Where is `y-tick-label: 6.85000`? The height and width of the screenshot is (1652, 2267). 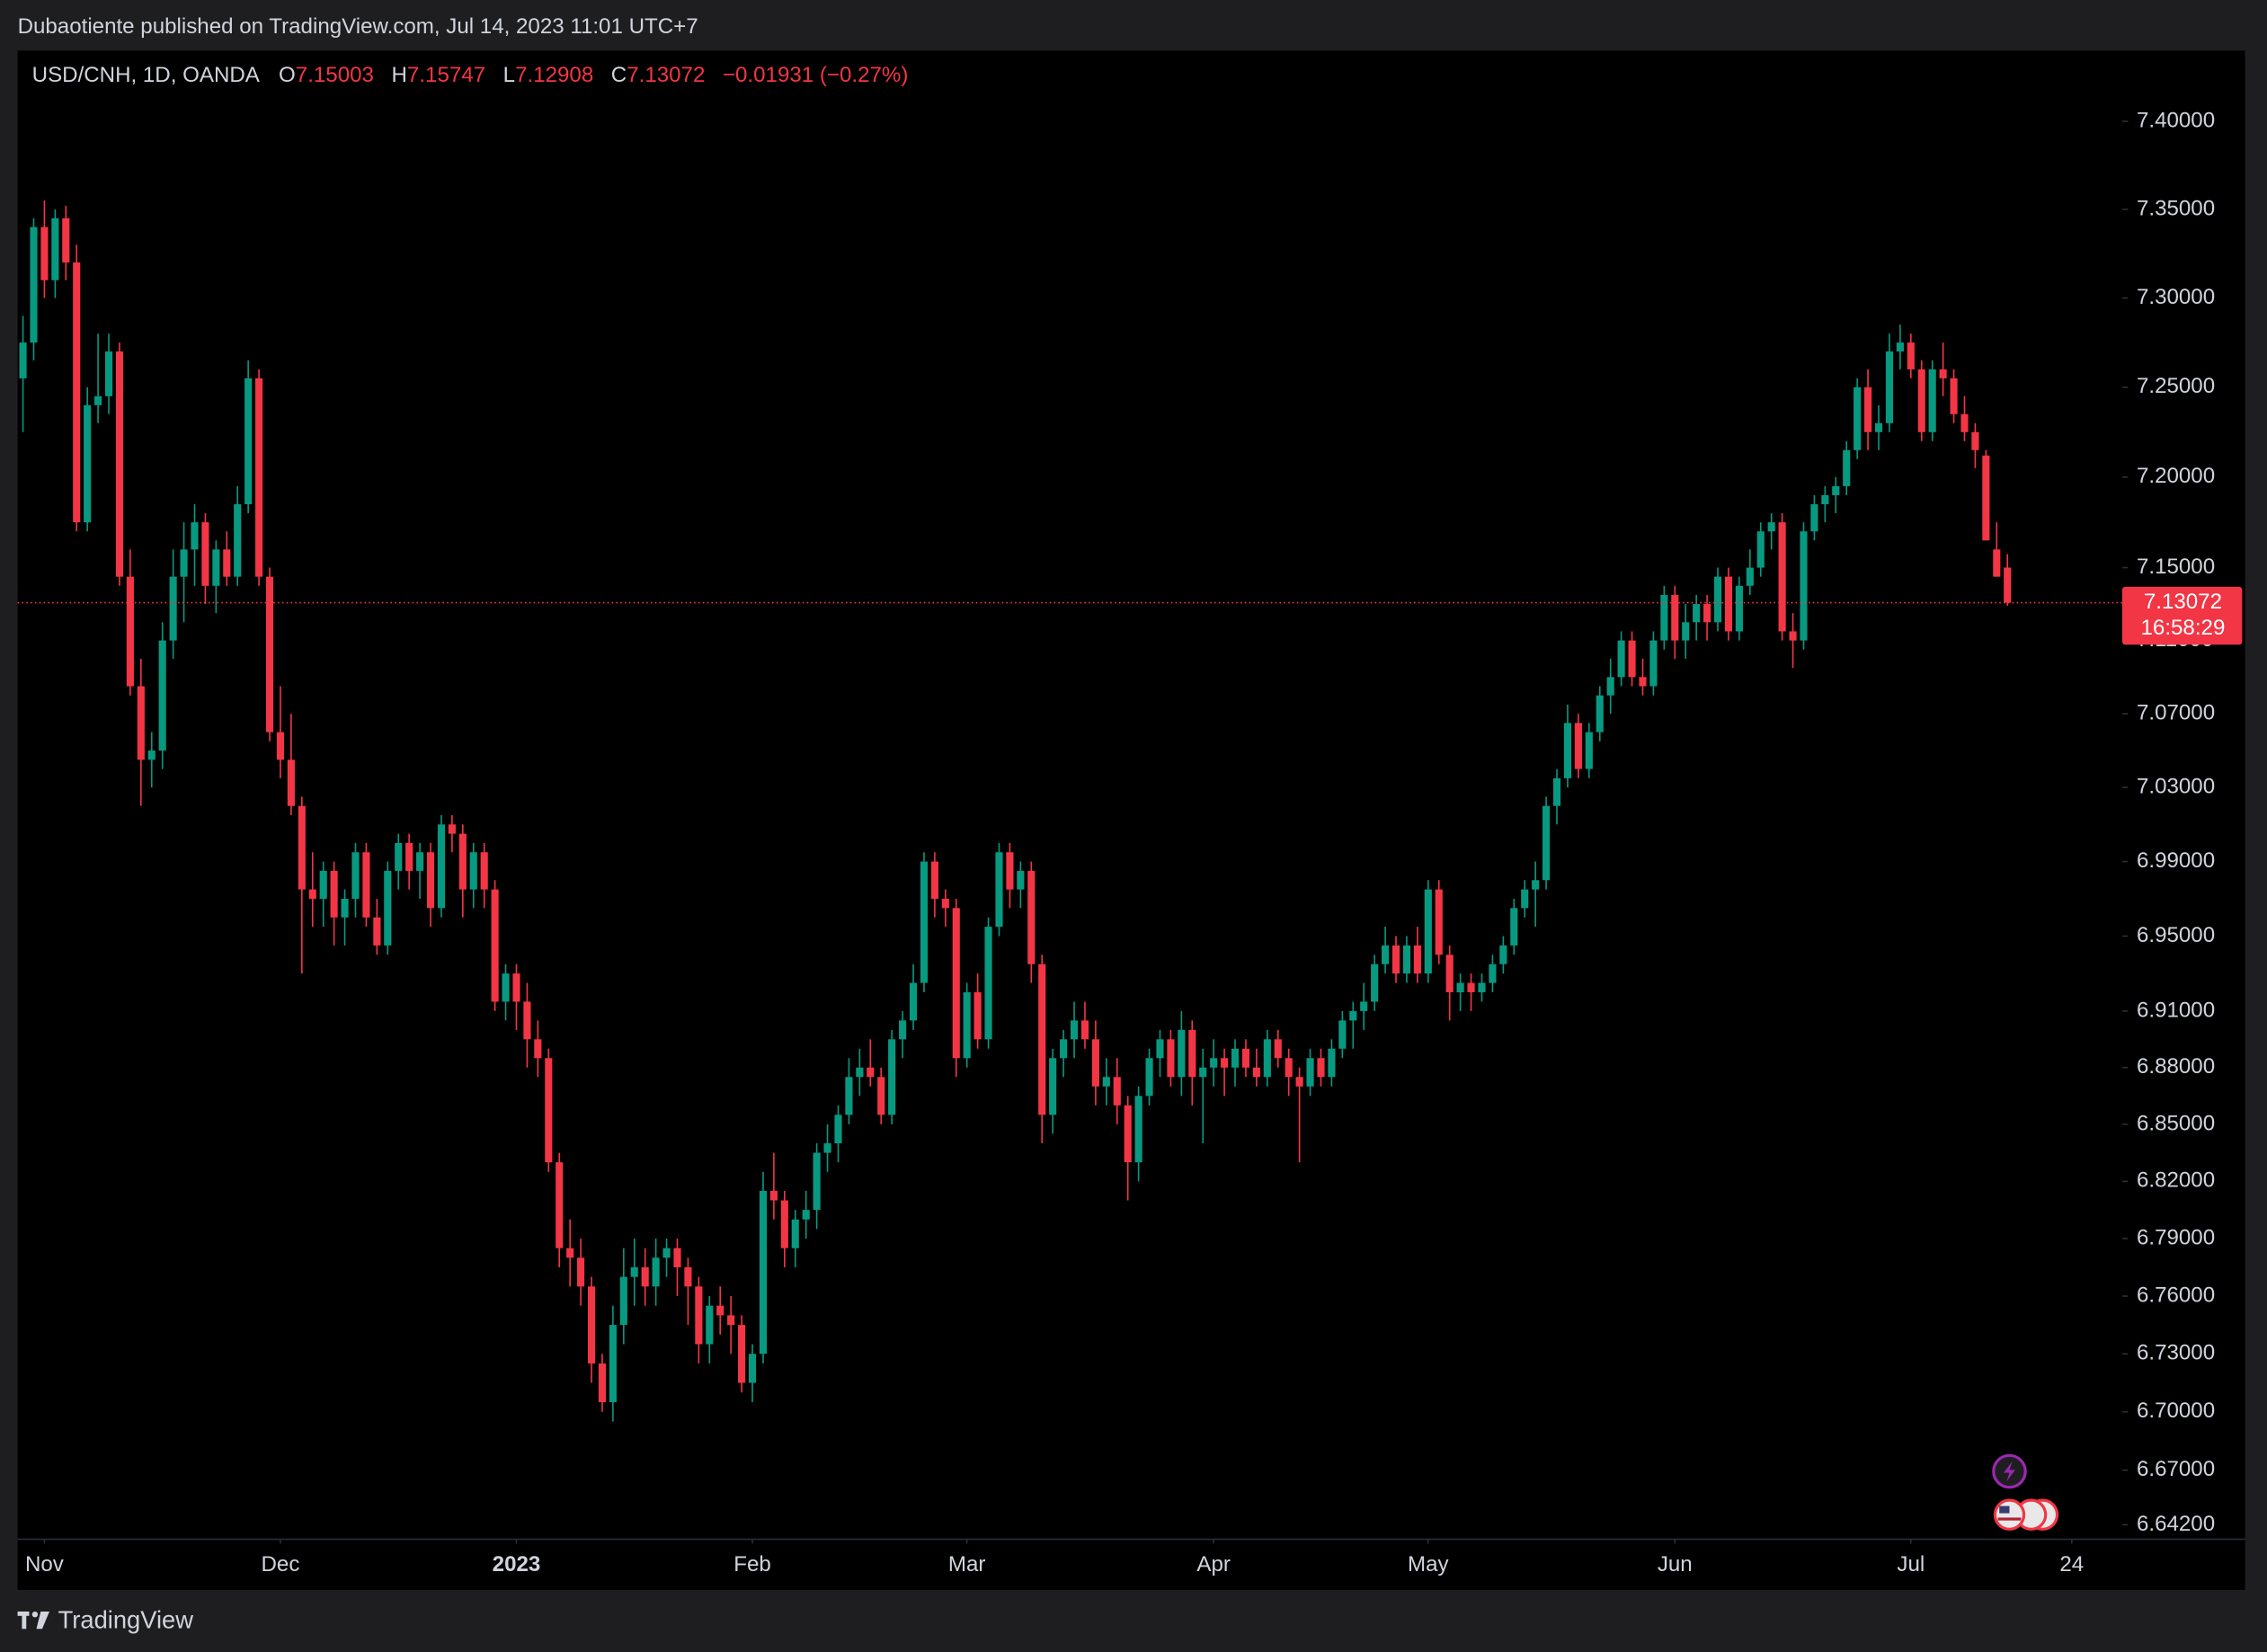 y-tick-label: 6.85000 is located at coordinates (2176, 1123).